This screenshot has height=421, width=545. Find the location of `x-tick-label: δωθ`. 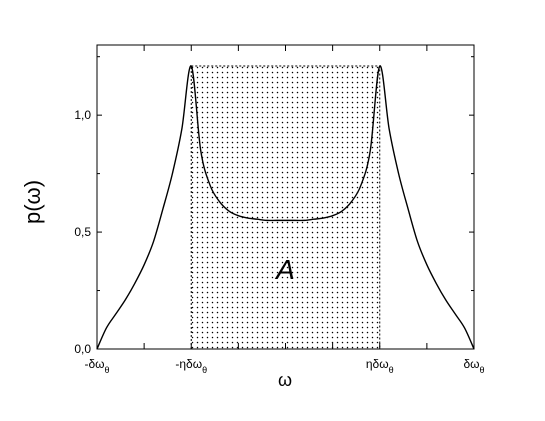

x-tick-label: δωθ is located at coordinates (473, 366).